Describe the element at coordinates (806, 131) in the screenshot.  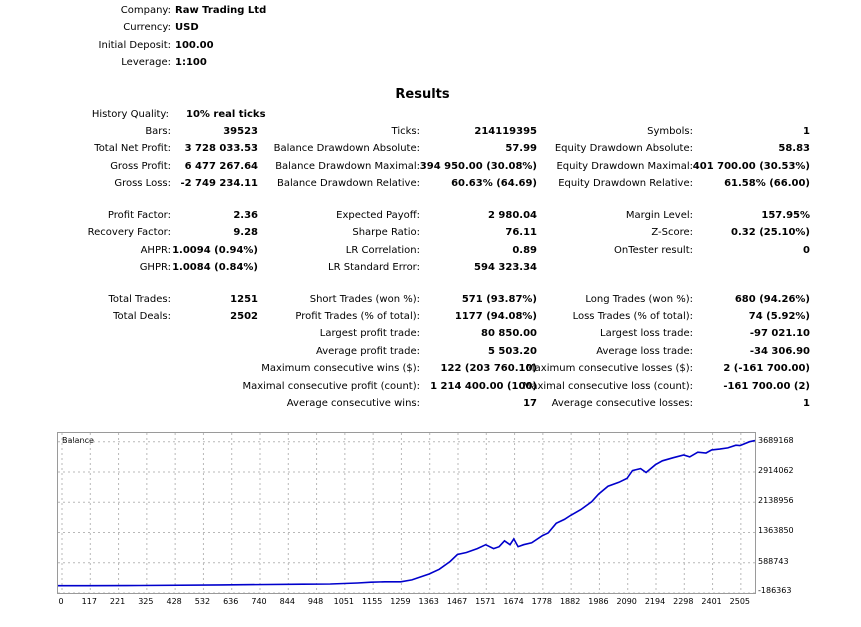
I see `col3-value-0: 1` at that location.